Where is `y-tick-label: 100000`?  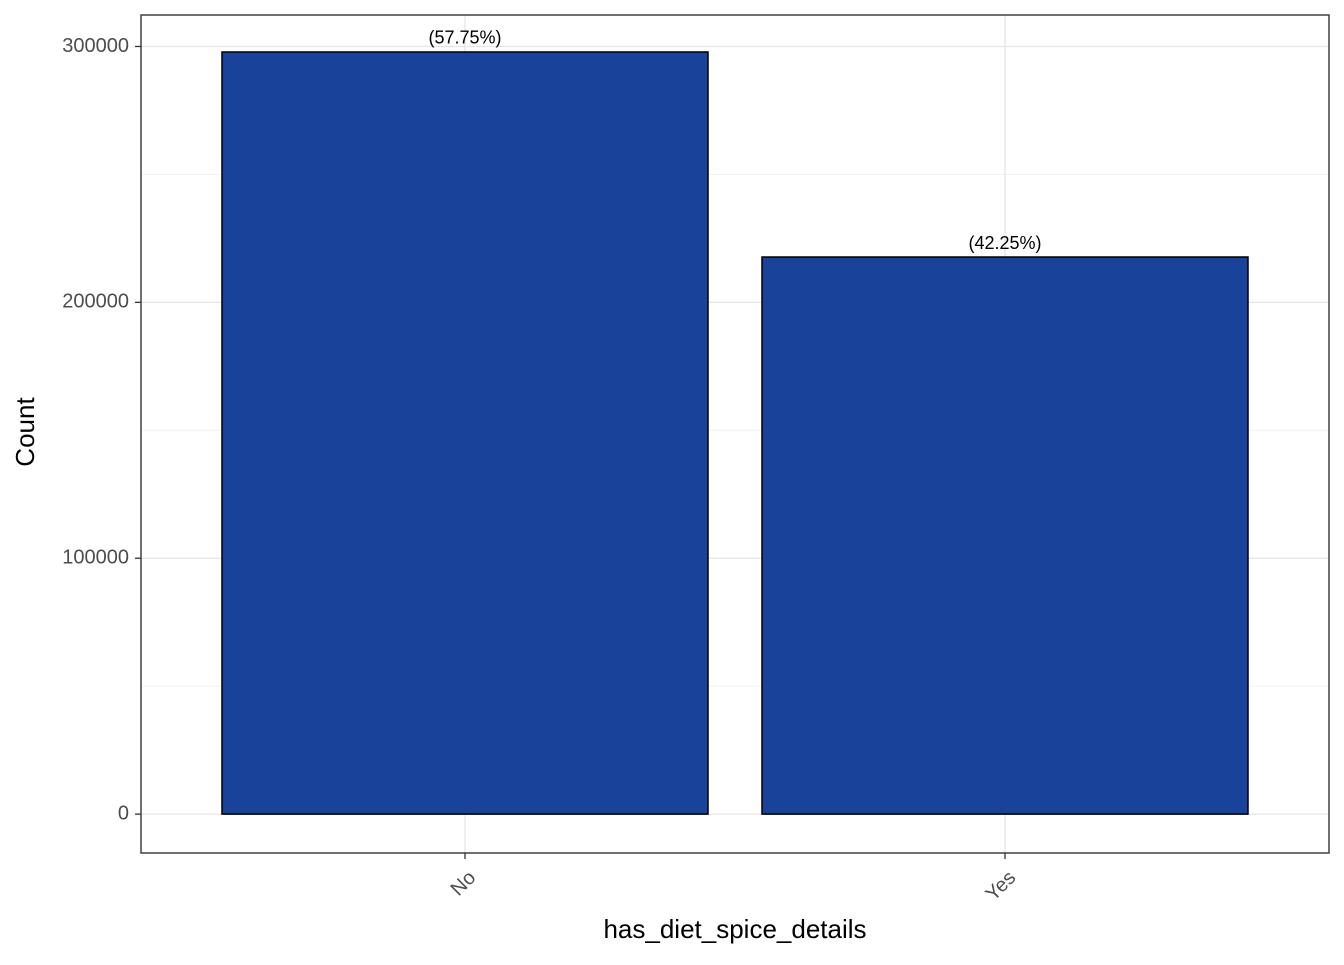 y-tick-label: 100000 is located at coordinates (95, 558).